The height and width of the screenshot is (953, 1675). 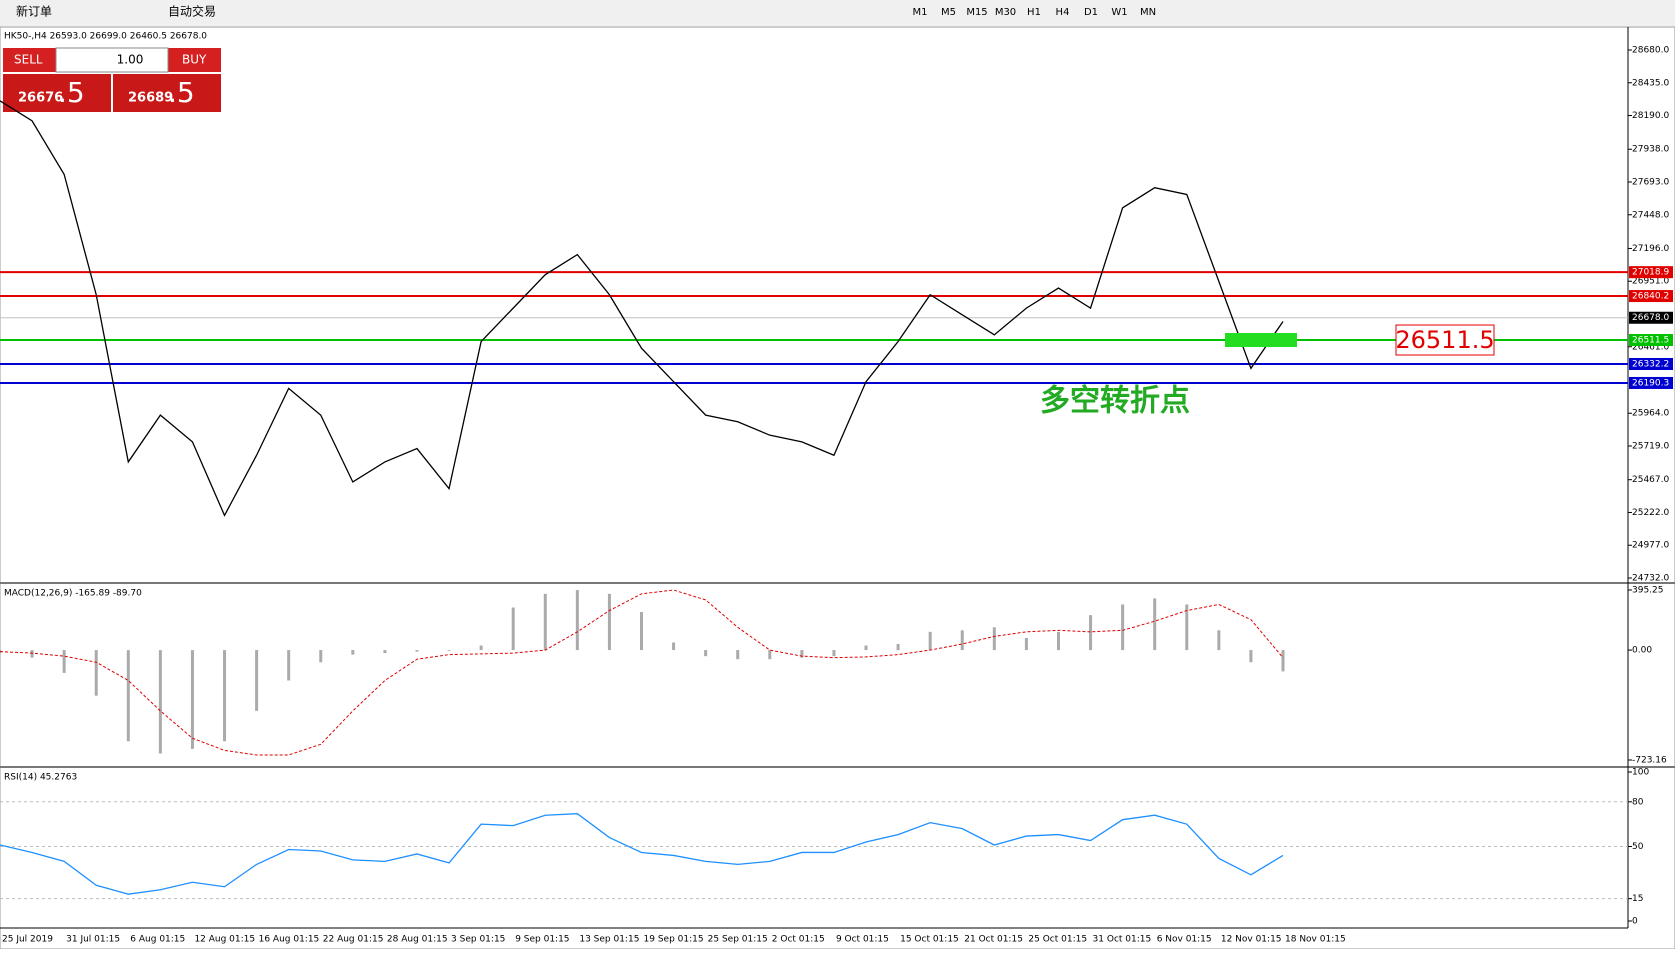 What do you see at coordinates (1638, 847) in the screenshot?
I see `y-tick-label: 50` at bounding box center [1638, 847].